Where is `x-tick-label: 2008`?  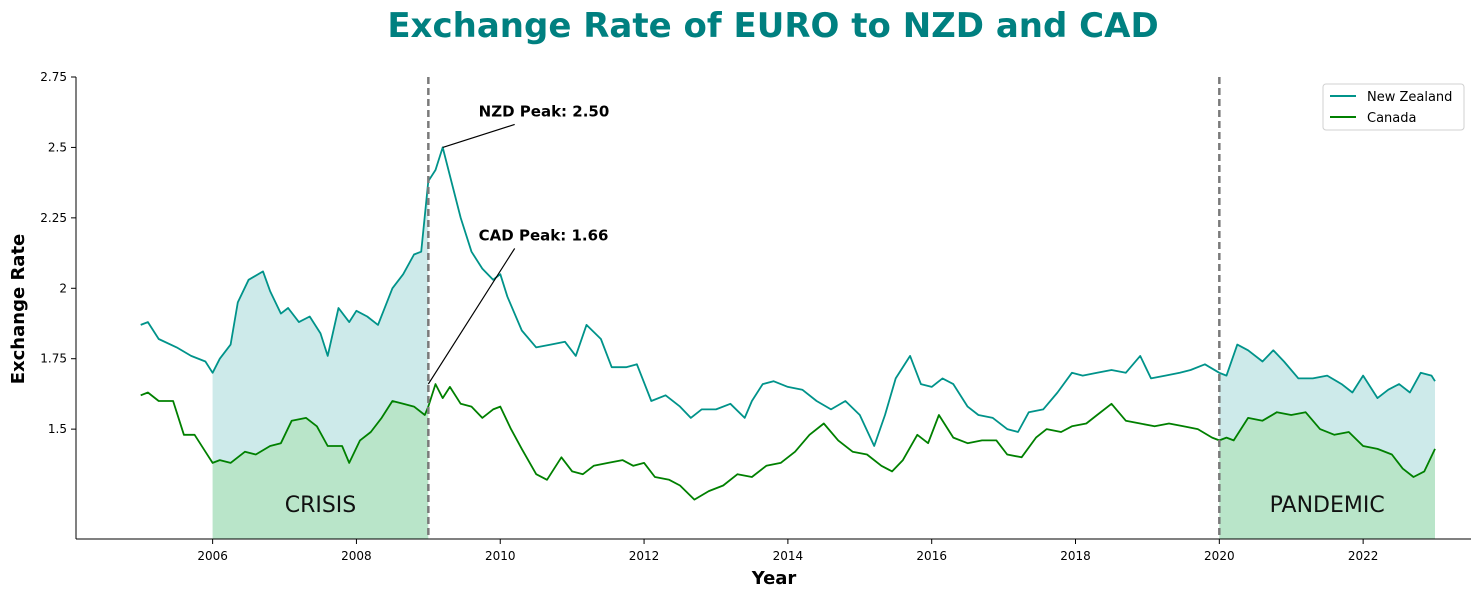 x-tick-label: 2008 is located at coordinates (356, 556).